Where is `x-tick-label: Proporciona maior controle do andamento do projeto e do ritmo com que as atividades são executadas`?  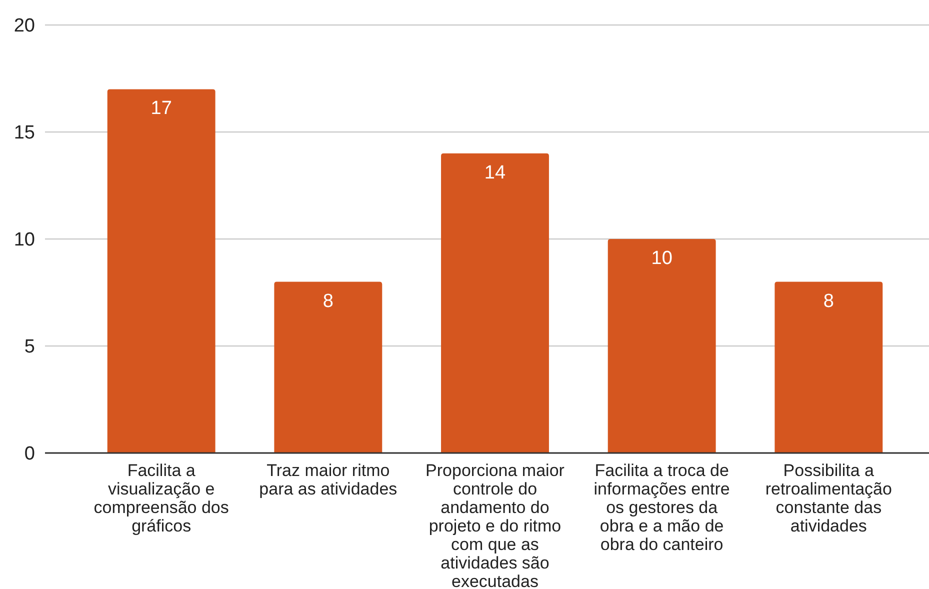 x-tick-label: Proporciona maior controle do andamento do projeto e do ritmo com que as atividades são executadas is located at coordinates (495, 525).